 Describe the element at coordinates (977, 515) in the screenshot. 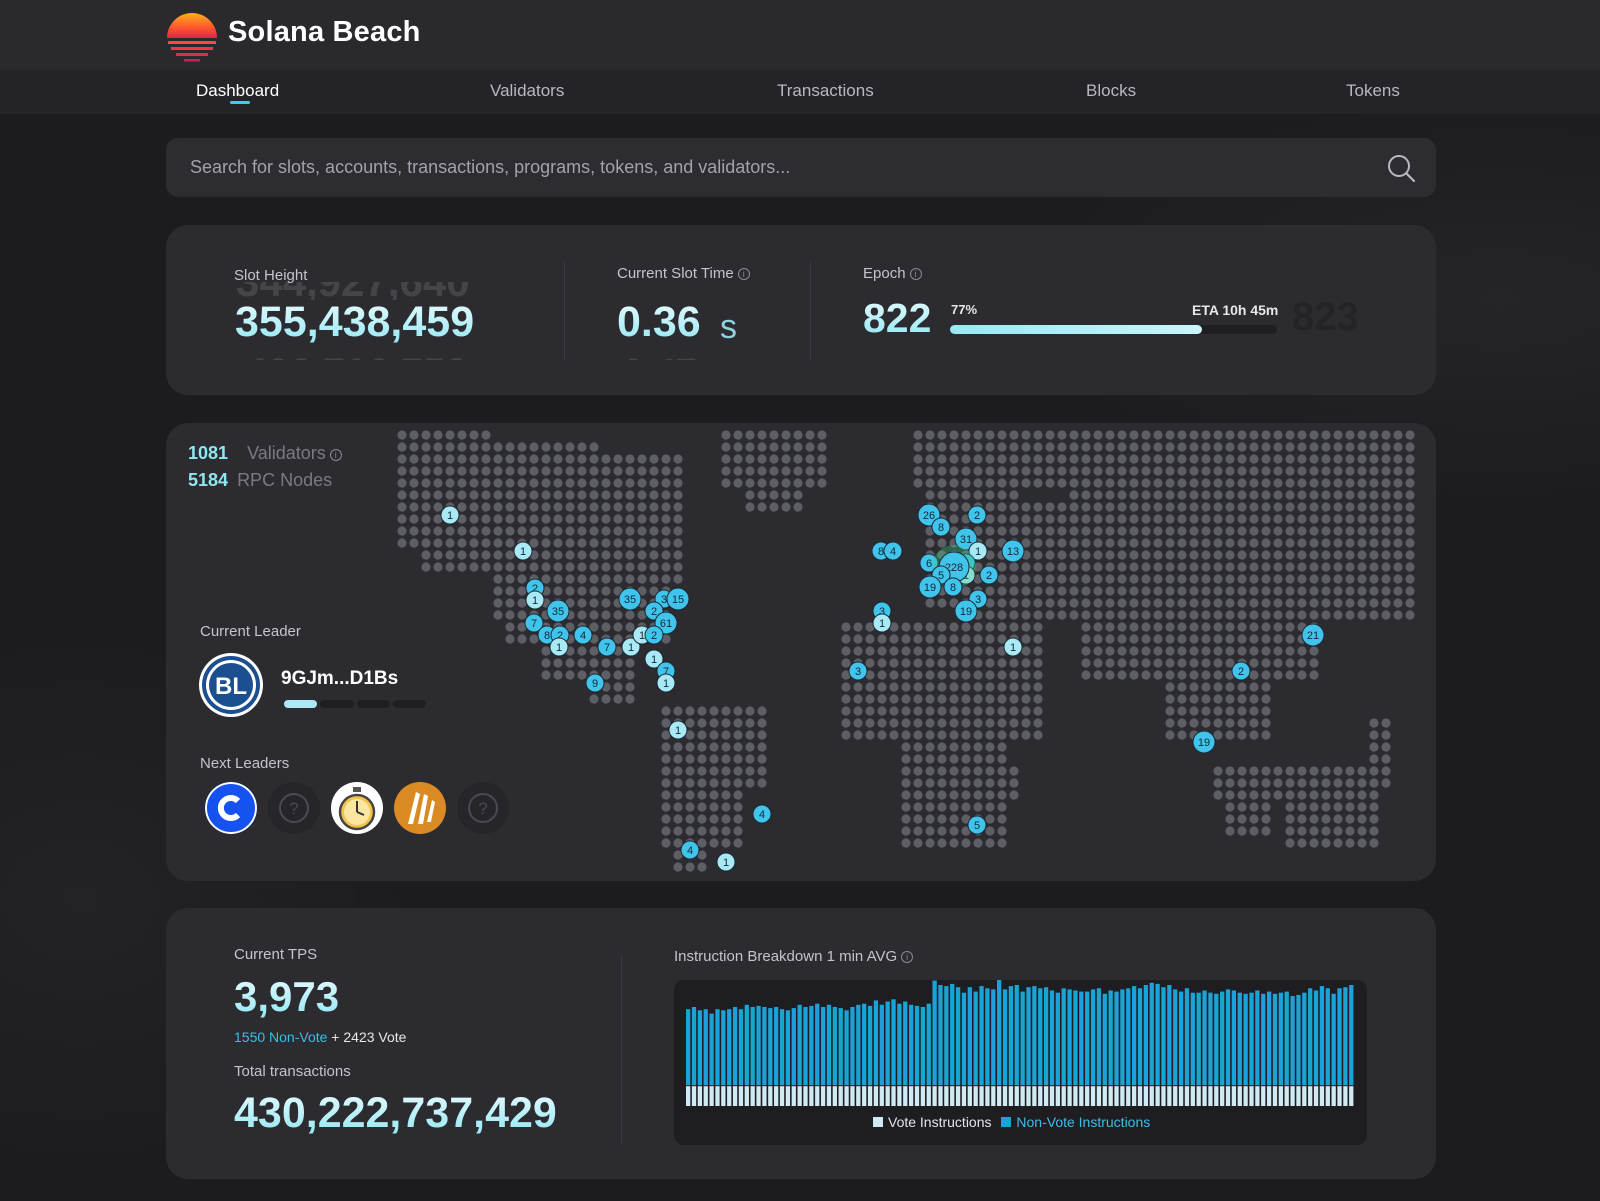

I see `validator-cluster-pin: 2` at that location.